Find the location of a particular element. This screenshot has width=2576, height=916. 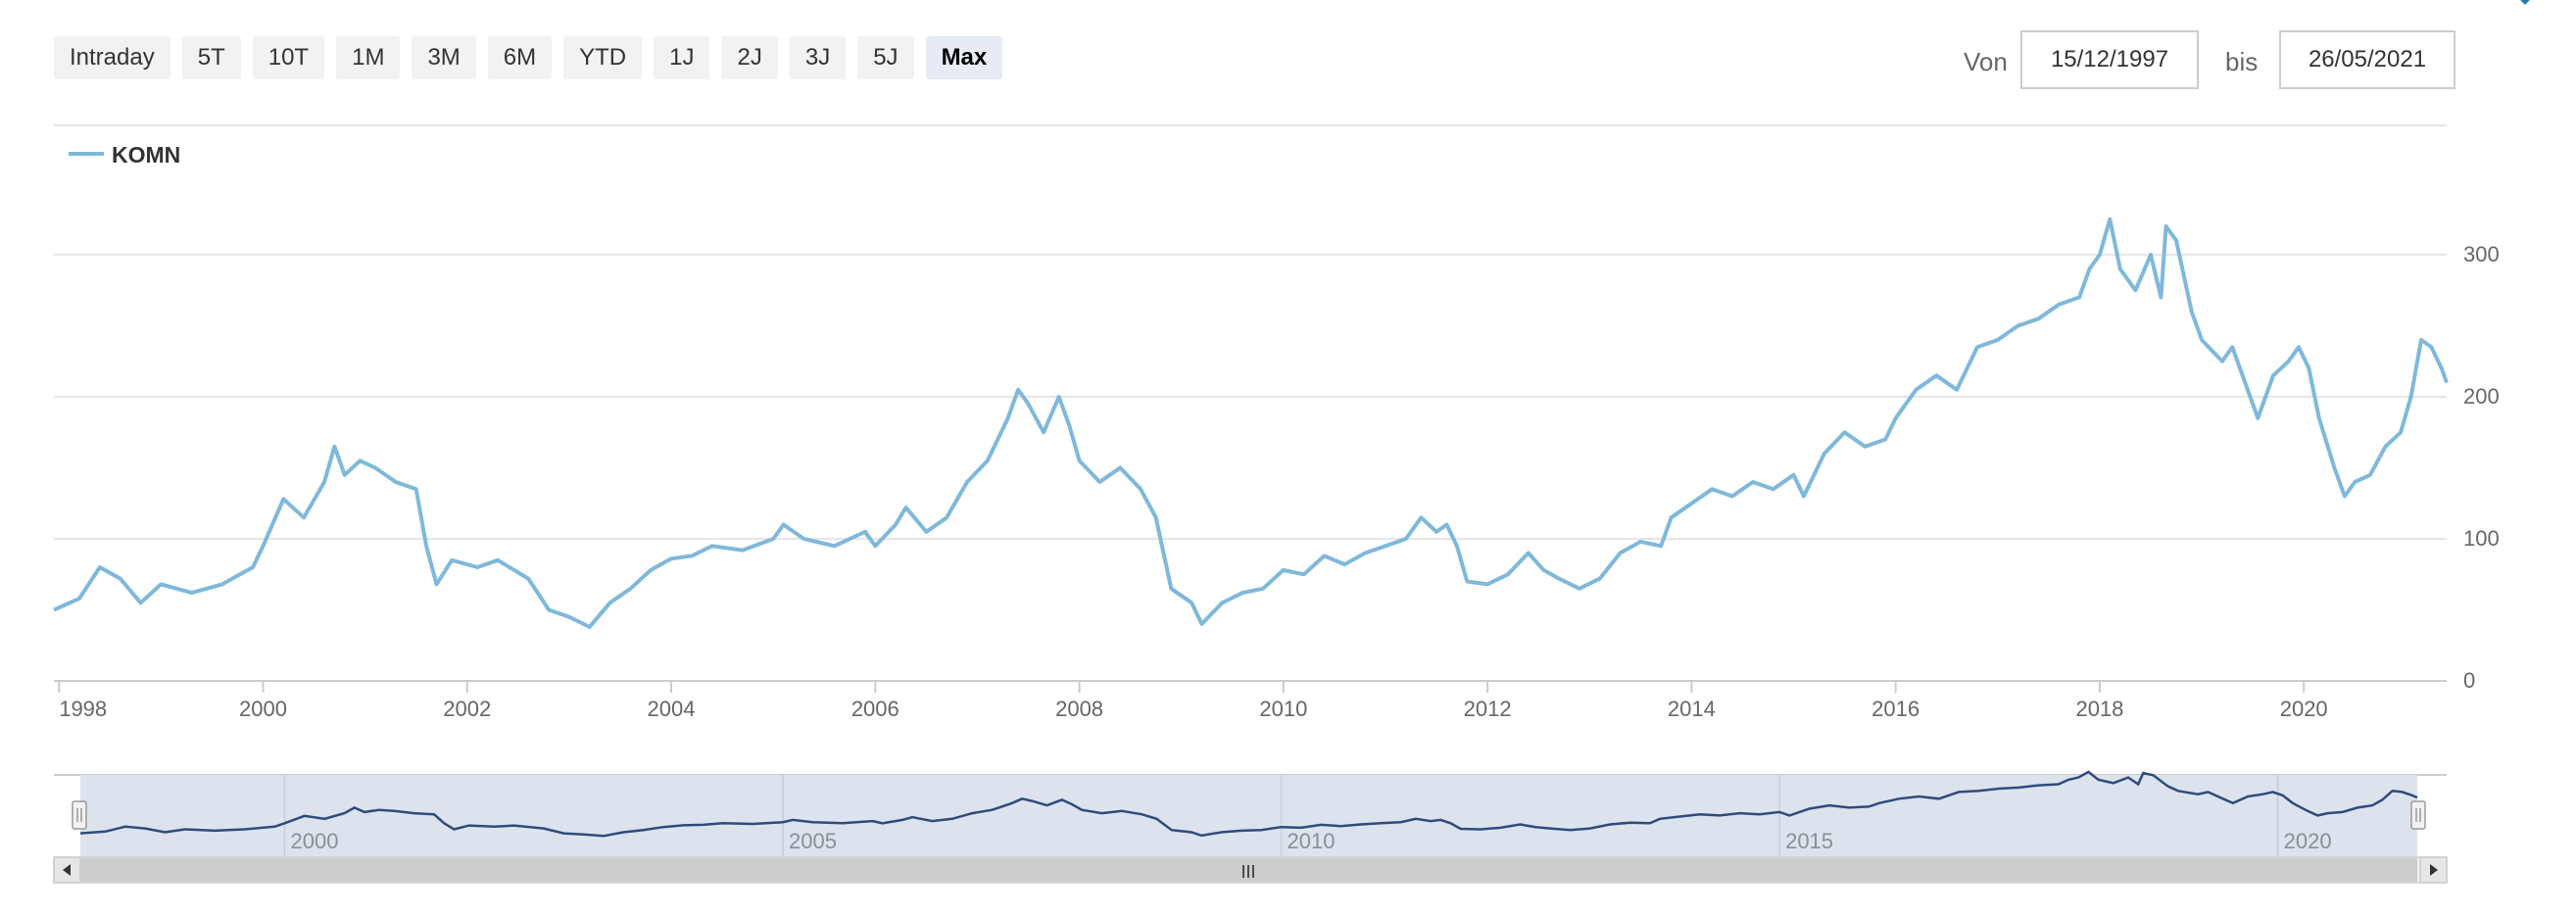

range-button-10t: 10T is located at coordinates (288, 57).